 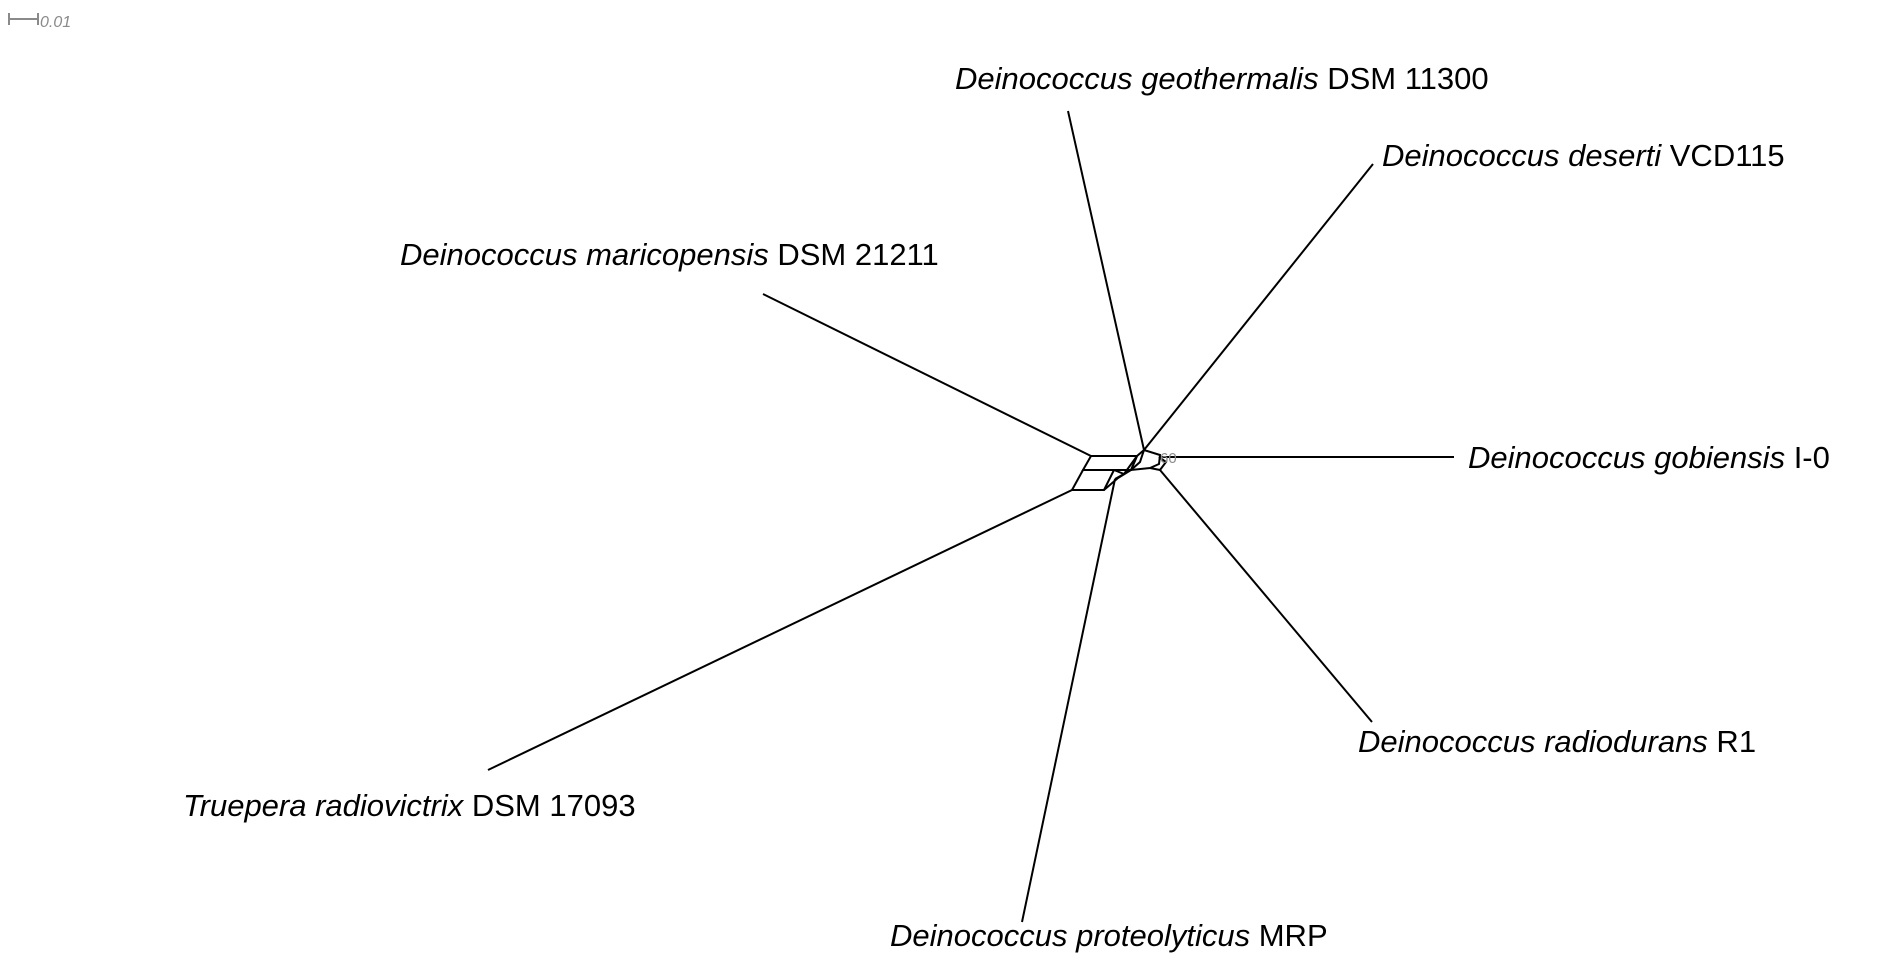 I want to click on scale-bar: 0.01, so click(x=39, y=22).